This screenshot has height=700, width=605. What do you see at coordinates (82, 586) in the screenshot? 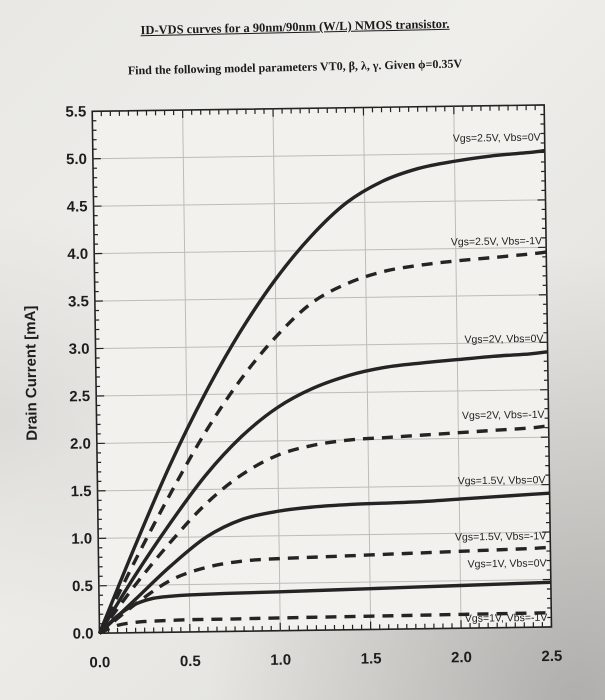
I see `y-tick-label: 0.5` at bounding box center [82, 586].